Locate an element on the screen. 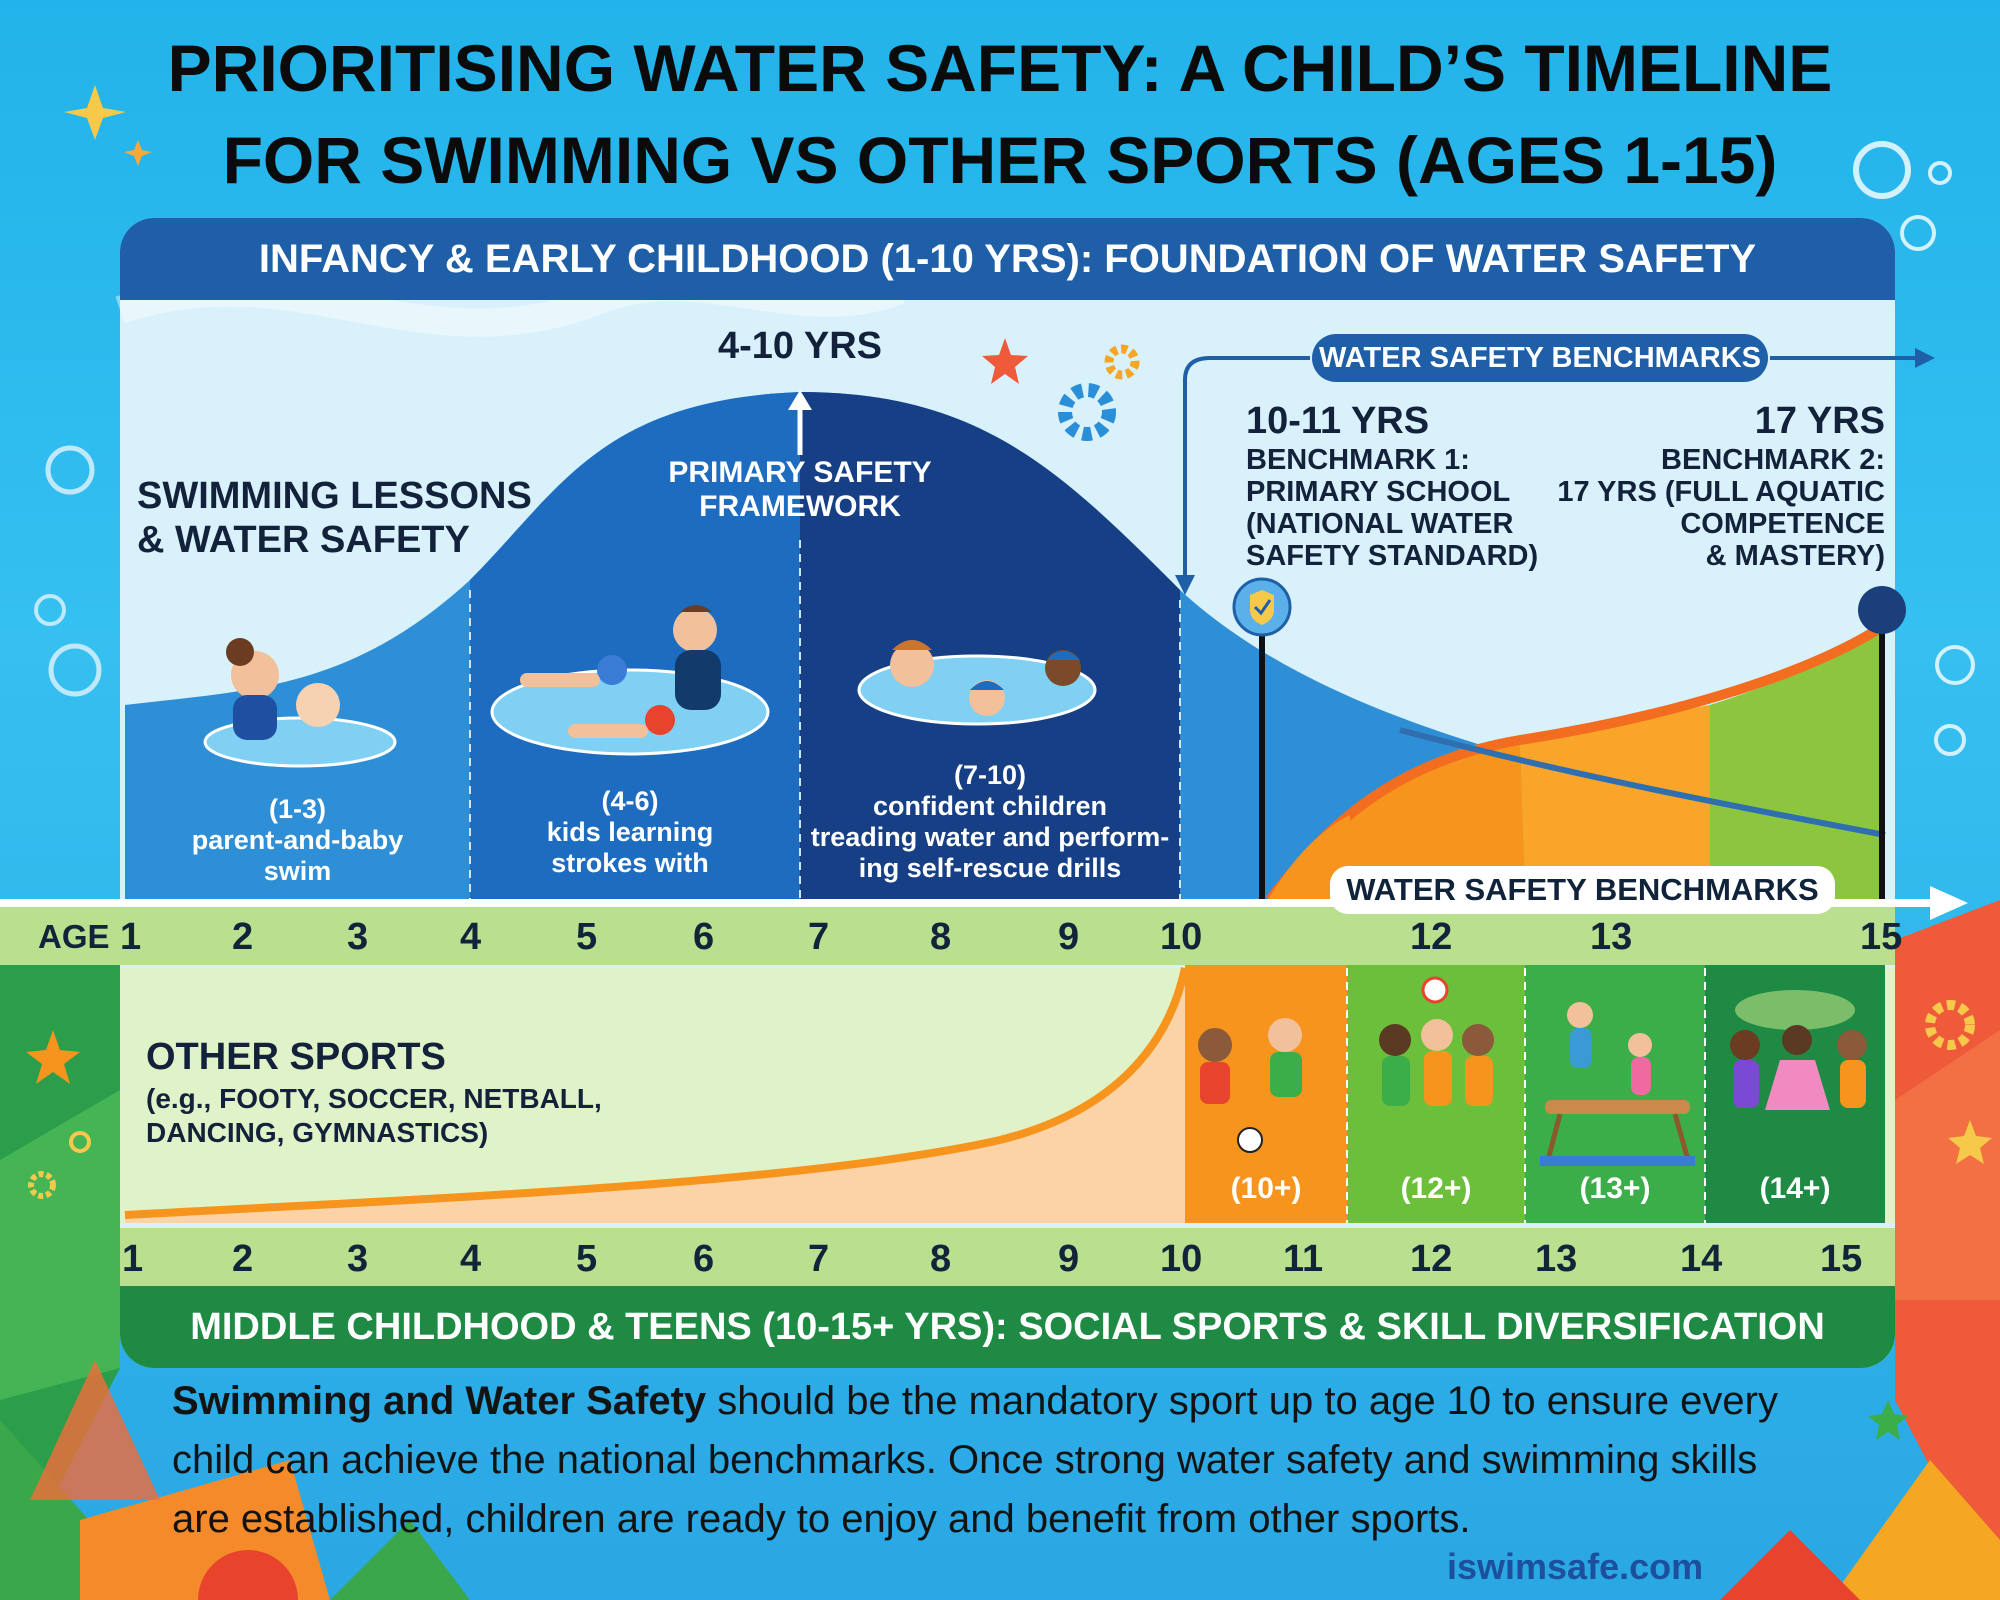  framework-line-1: PRIMARY SAFETY is located at coordinates (800, 472).